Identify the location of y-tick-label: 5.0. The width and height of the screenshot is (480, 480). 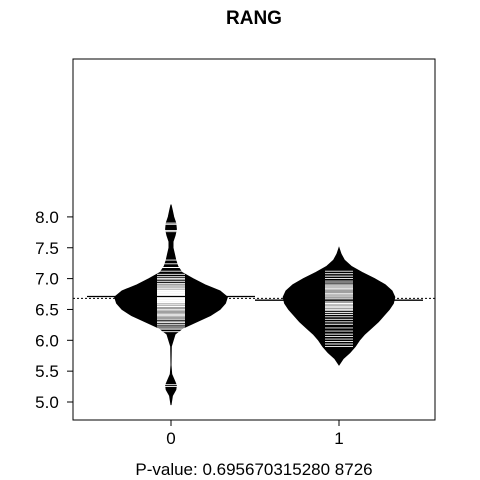
(47, 402).